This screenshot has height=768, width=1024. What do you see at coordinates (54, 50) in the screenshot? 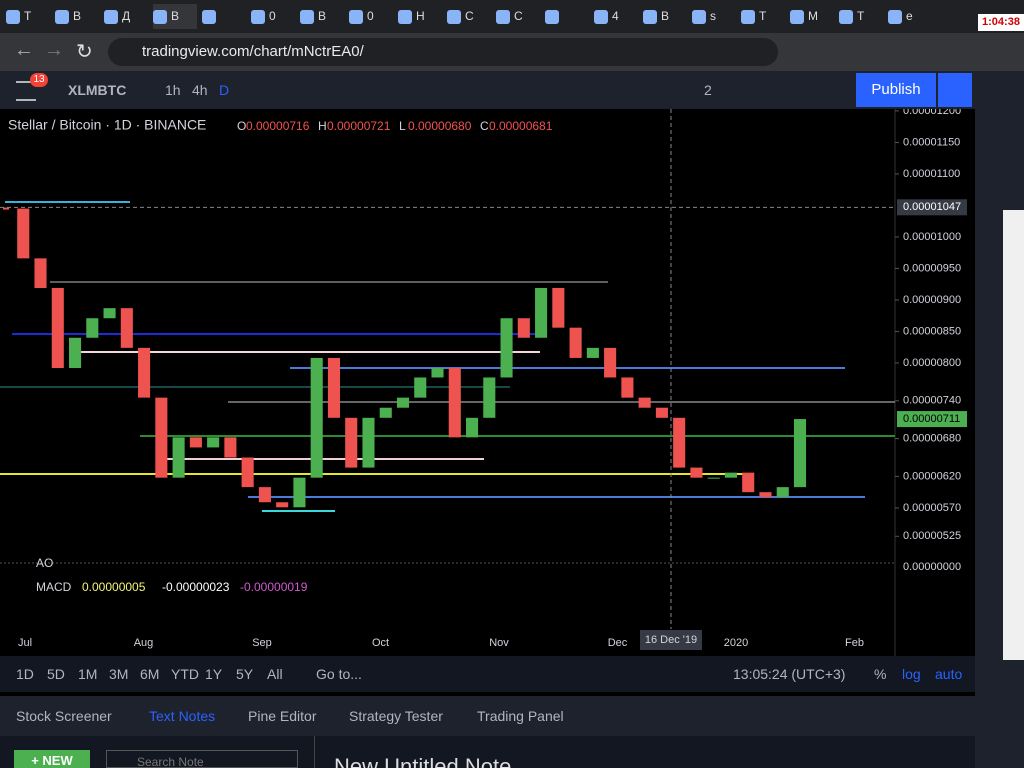
I see `forward: →` at bounding box center [54, 50].